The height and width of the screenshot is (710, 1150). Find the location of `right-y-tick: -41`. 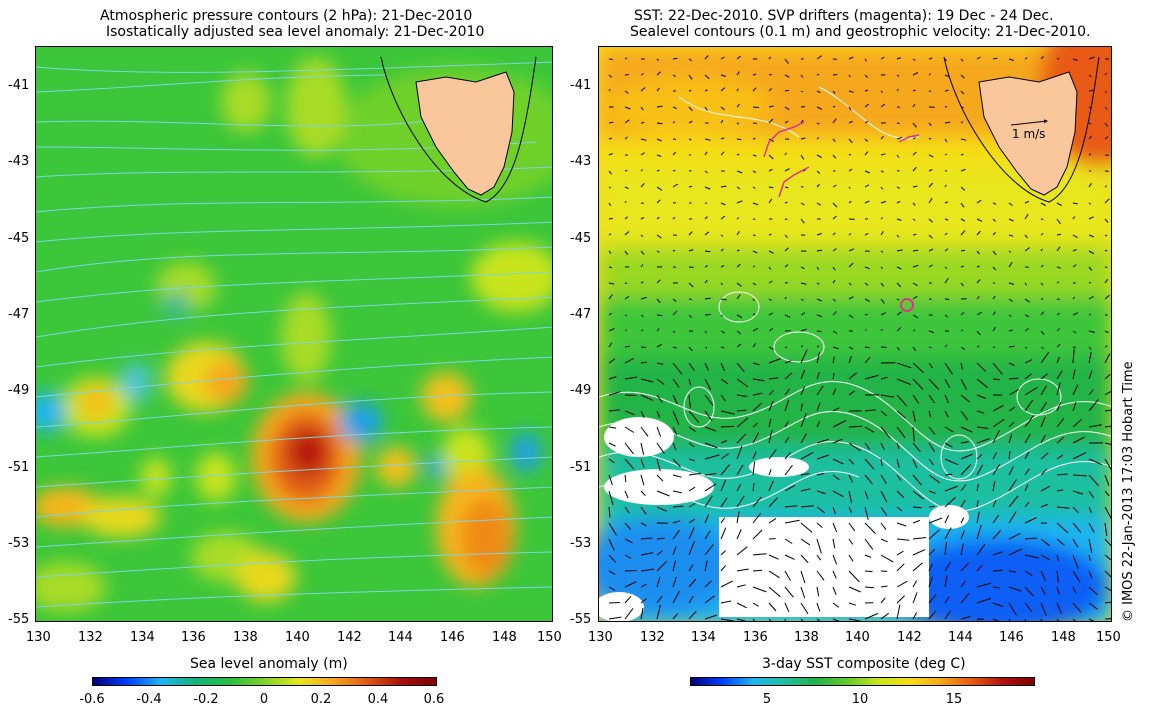

right-y-tick: -41 is located at coordinates (581, 85).